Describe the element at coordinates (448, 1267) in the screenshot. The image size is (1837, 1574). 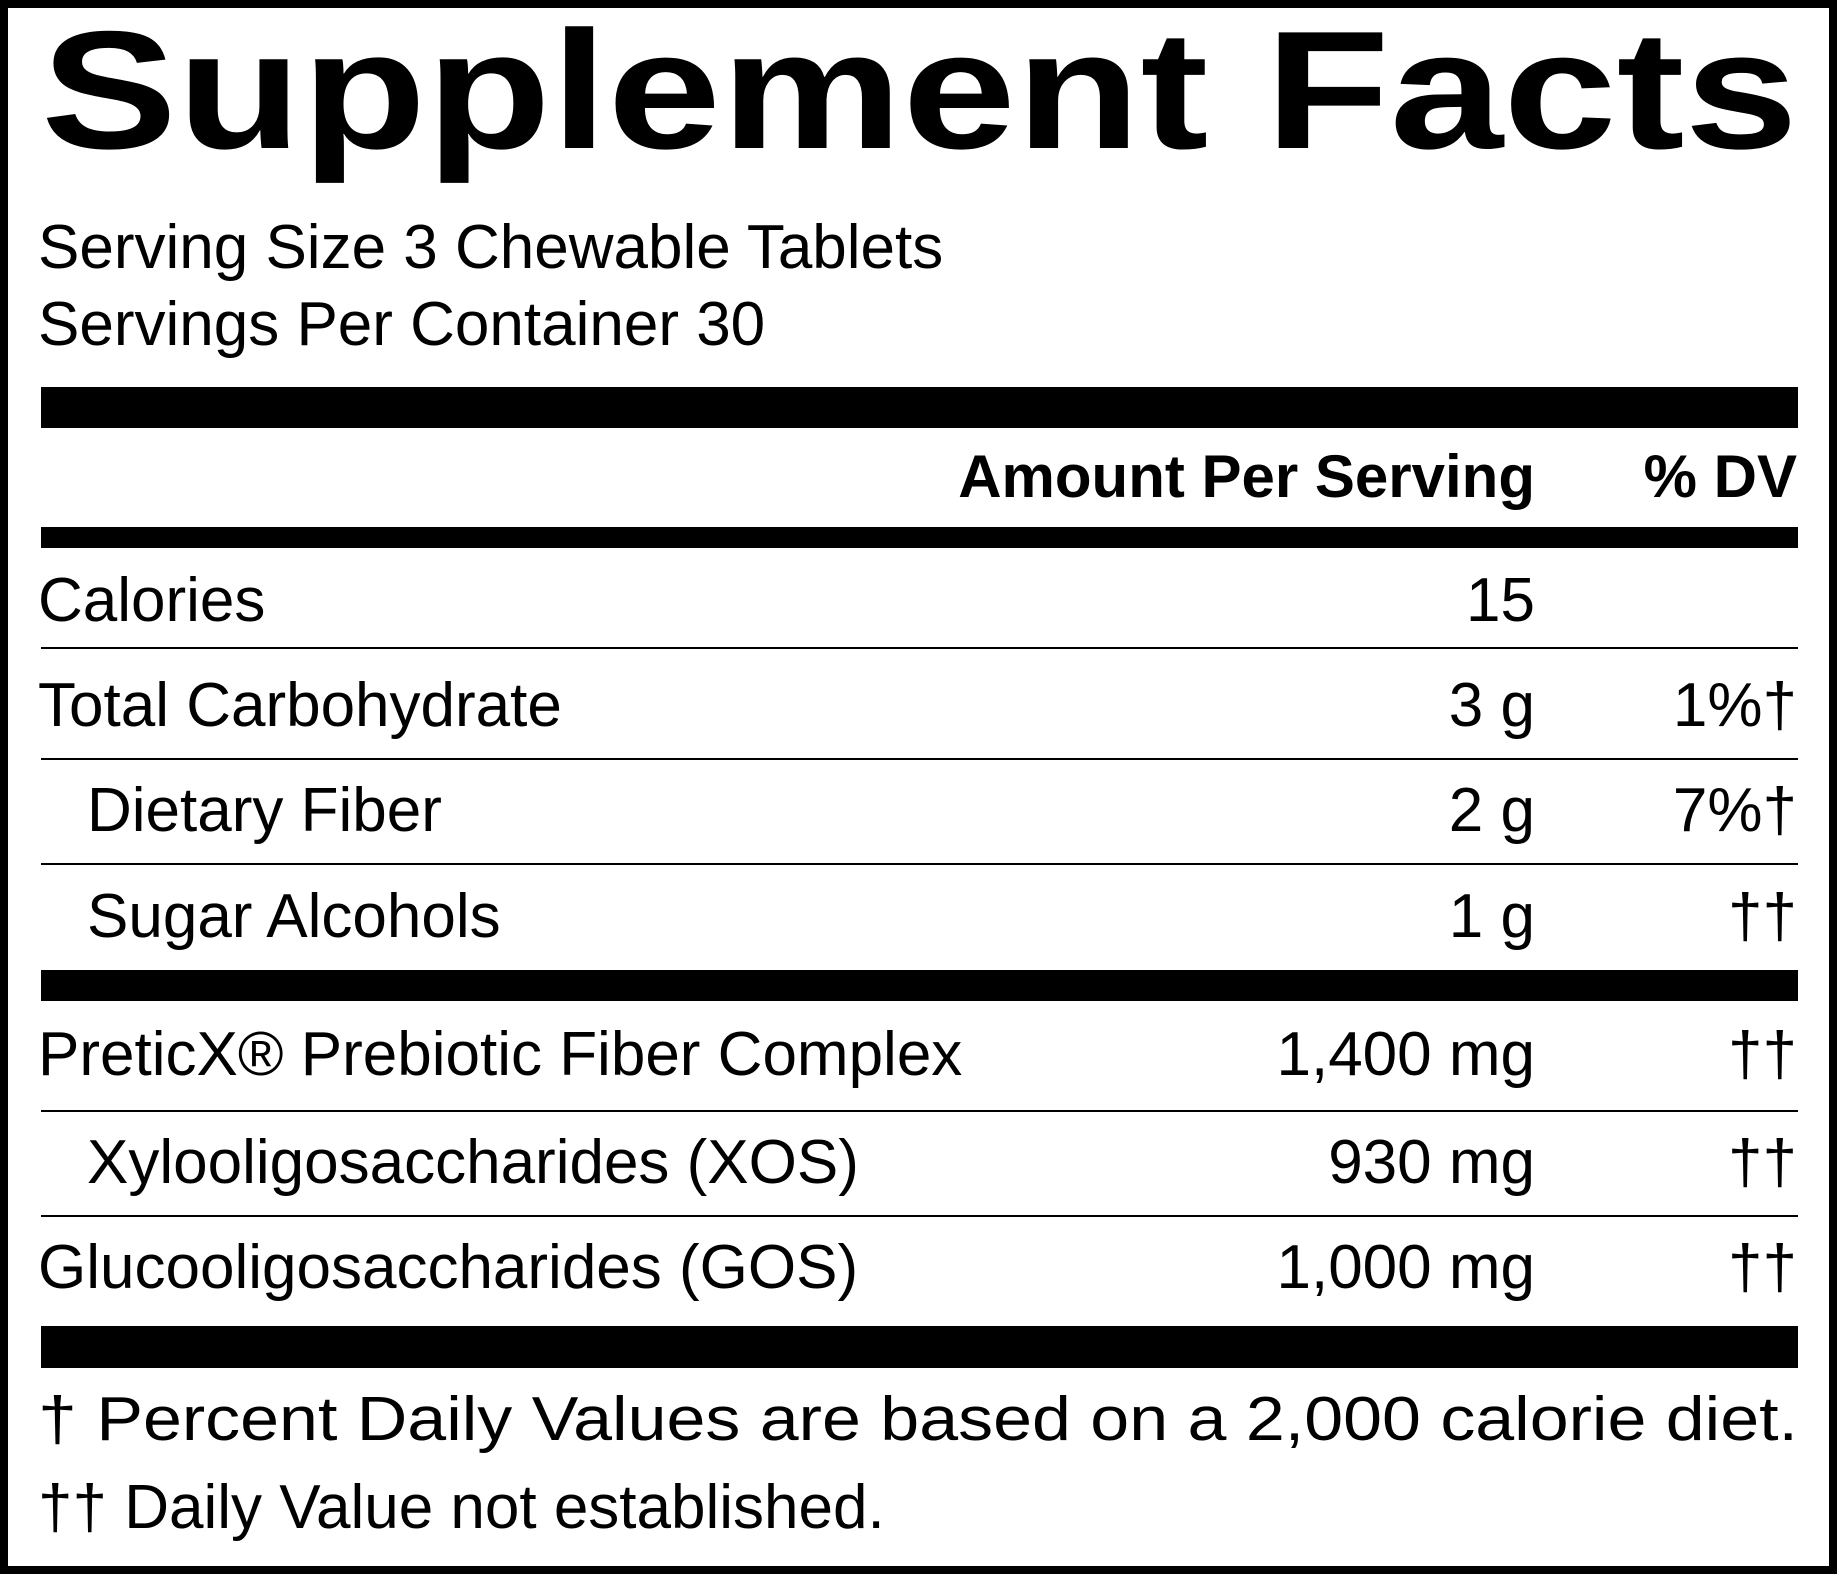
I see `nutrient-name: Glucooligosaccharides (GOS)` at that location.